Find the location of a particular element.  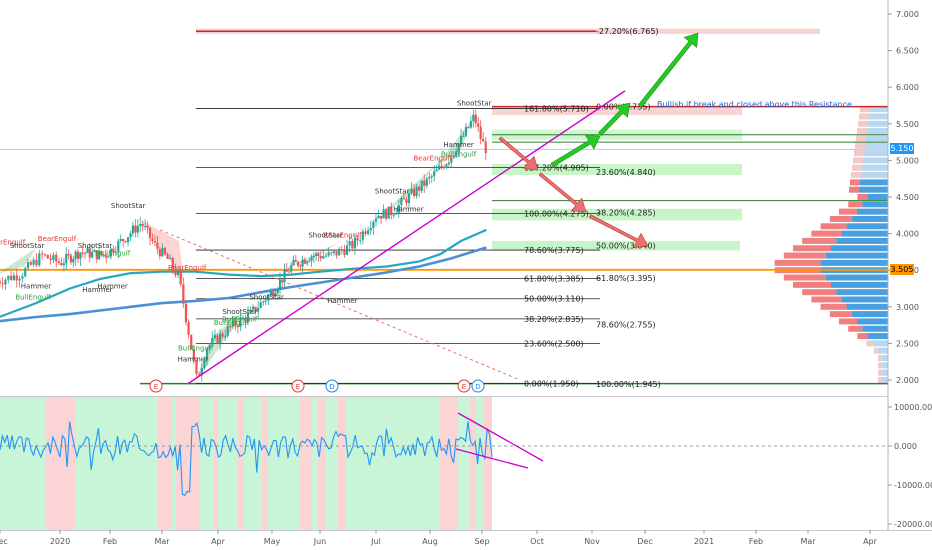

event-marker-label: D is located at coordinates (477, 387).